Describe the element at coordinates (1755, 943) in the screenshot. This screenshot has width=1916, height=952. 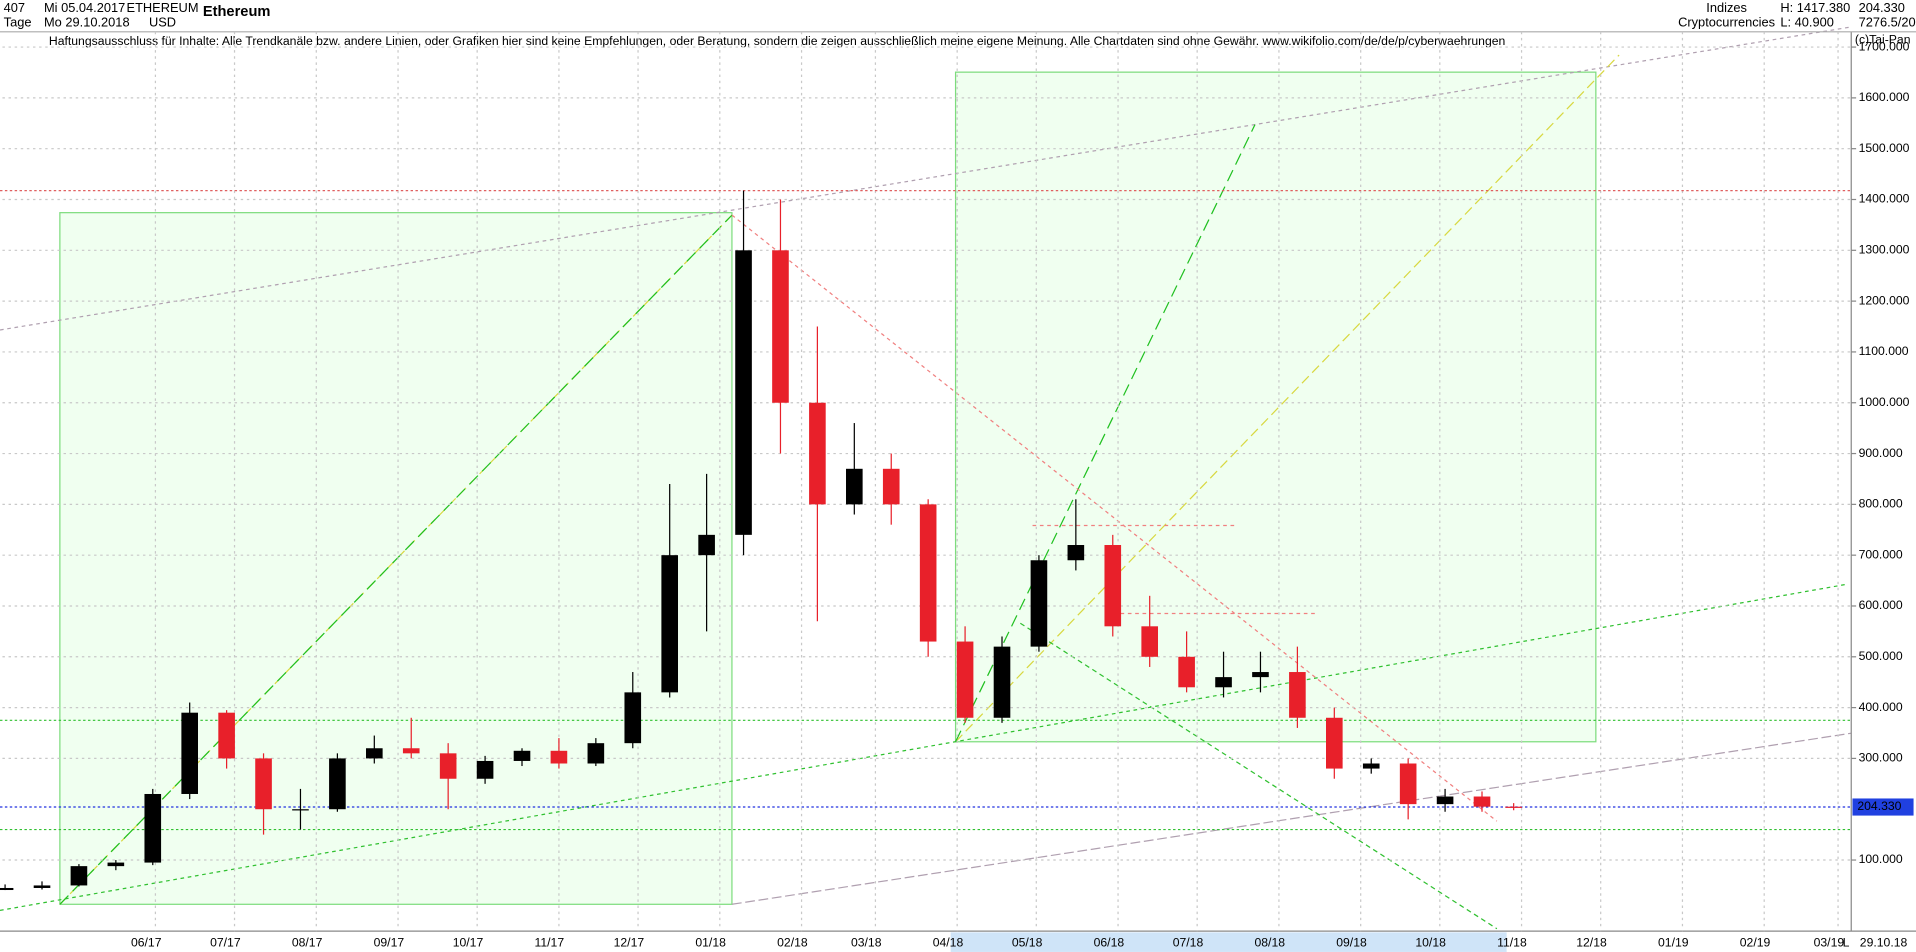
I see `x-tick-label: 02/19` at that location.